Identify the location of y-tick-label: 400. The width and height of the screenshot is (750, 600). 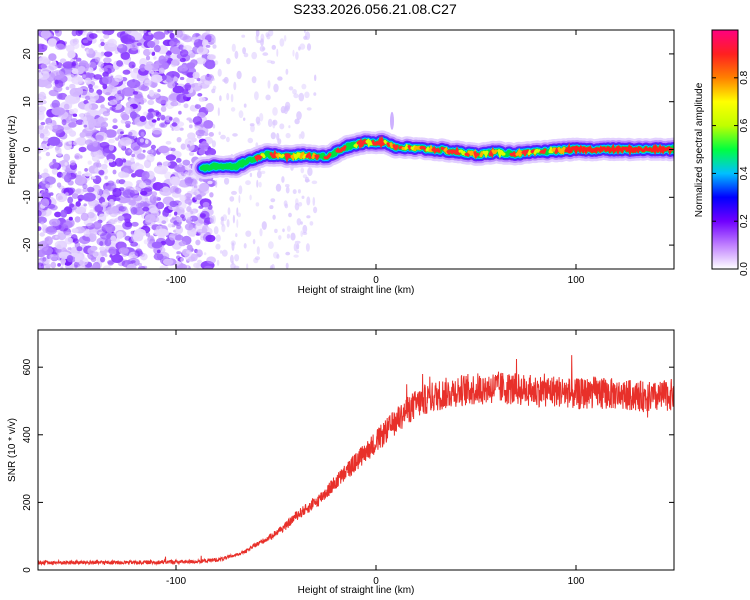
(27, 434).